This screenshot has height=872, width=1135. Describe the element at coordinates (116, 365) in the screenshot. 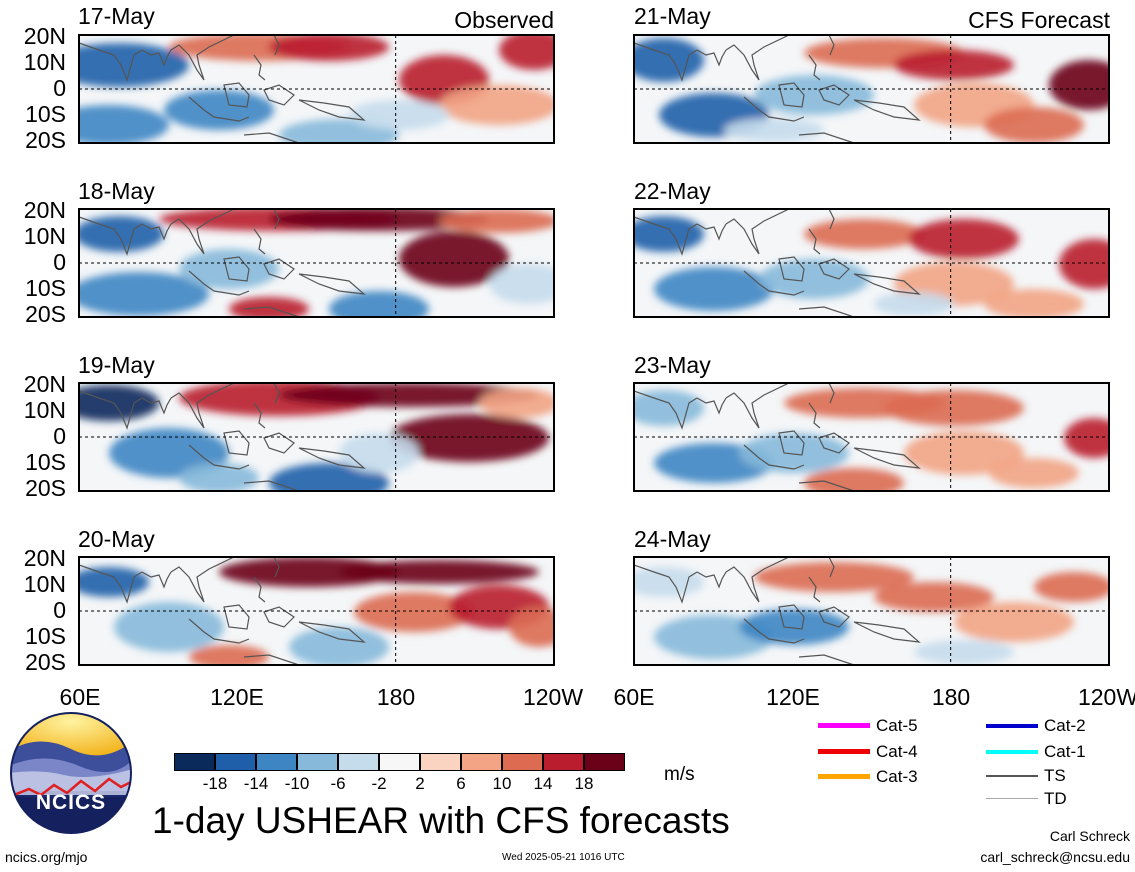

I see `panel-date: 19-May` at that location.